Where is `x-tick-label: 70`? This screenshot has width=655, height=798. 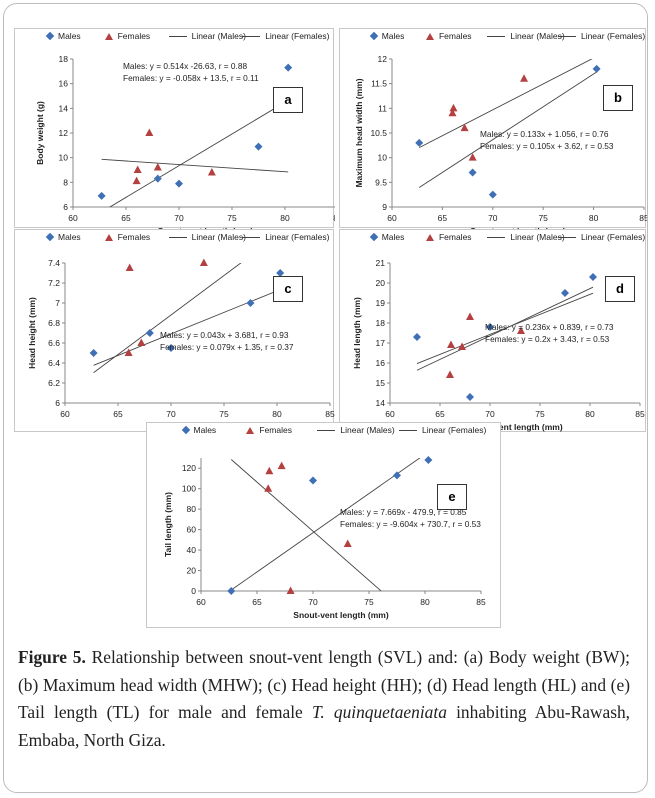
x-tick-label: 70 is located at coordinates (313, 602).